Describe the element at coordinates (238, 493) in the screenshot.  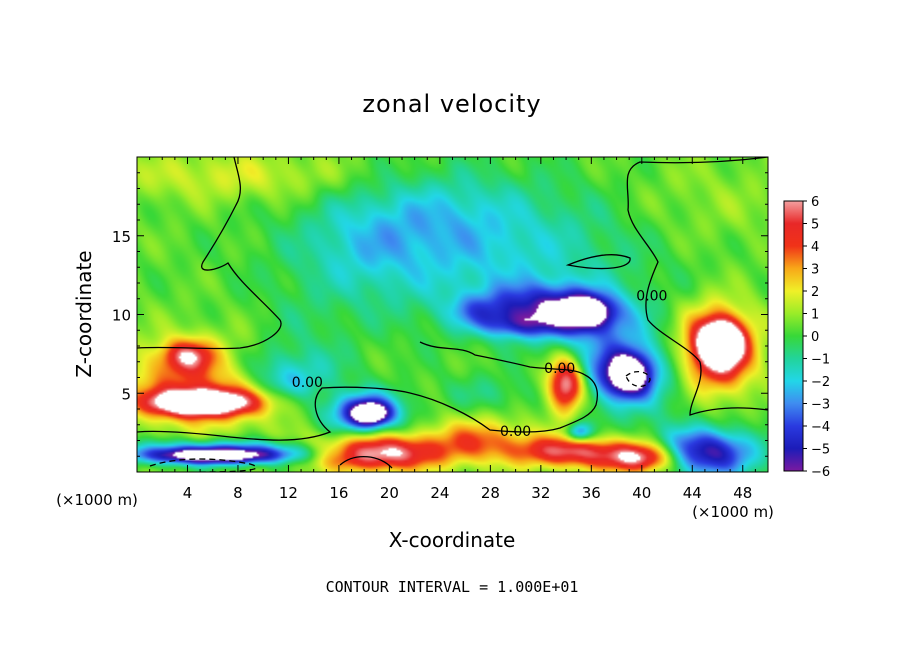
I see `x-tick-label: 8` at that location.